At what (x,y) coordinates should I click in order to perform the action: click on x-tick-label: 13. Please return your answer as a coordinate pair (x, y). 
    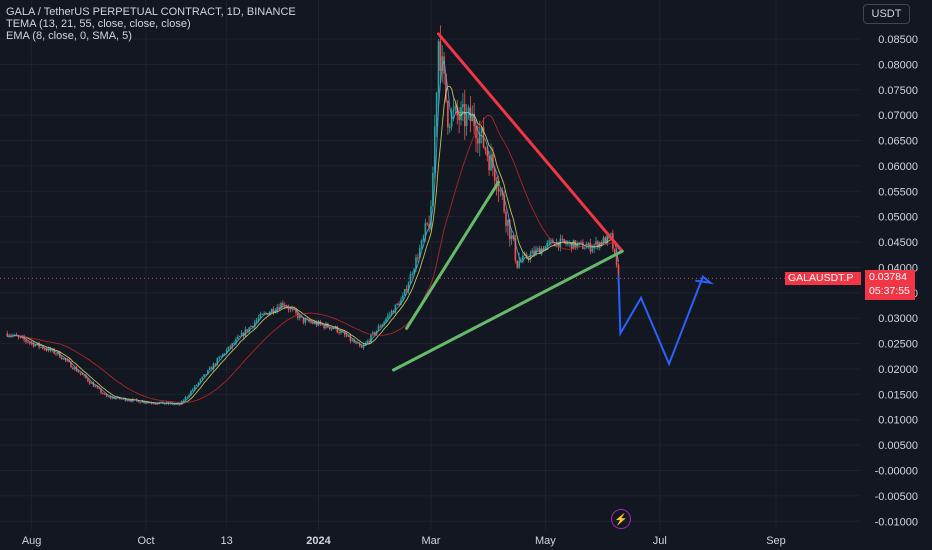
    Looking at the image, I should click on (227, 541).